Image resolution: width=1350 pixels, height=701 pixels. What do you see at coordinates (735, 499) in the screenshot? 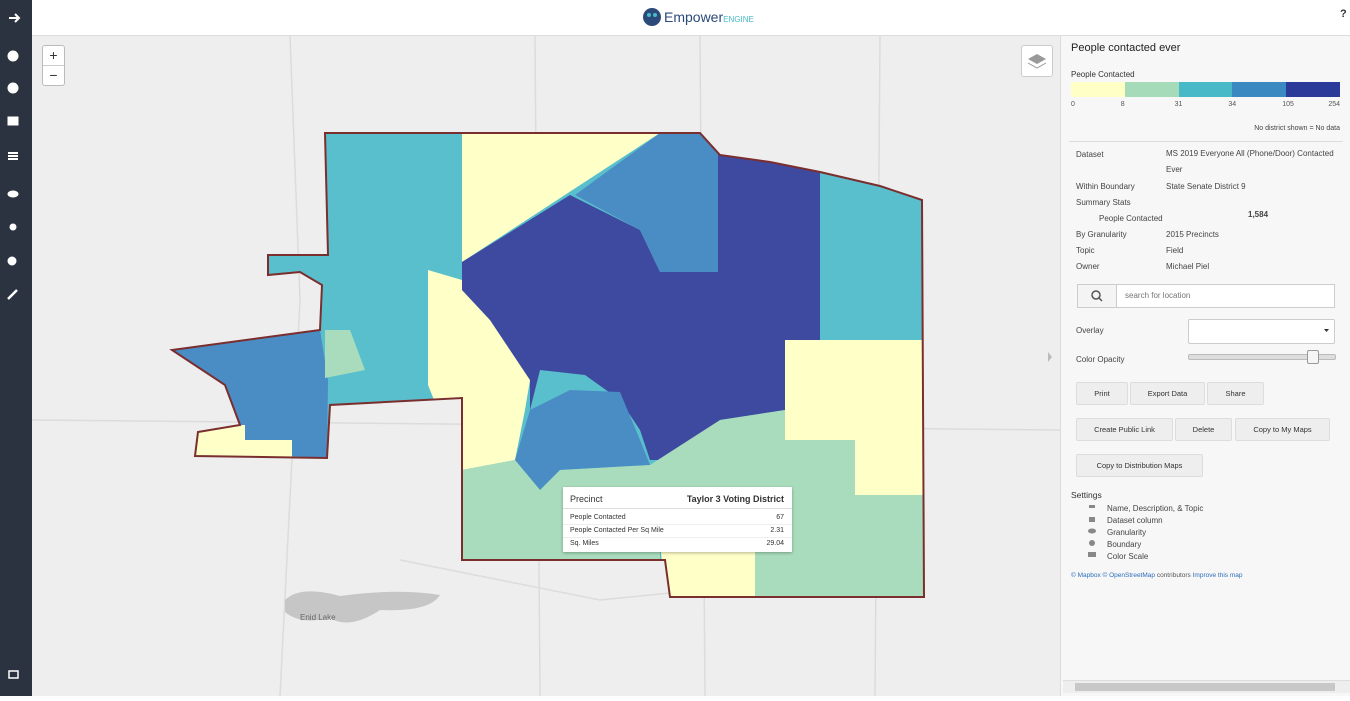
I see `tooltip-title: Taylor 3 Voting District` at bounding box center [735, 499].